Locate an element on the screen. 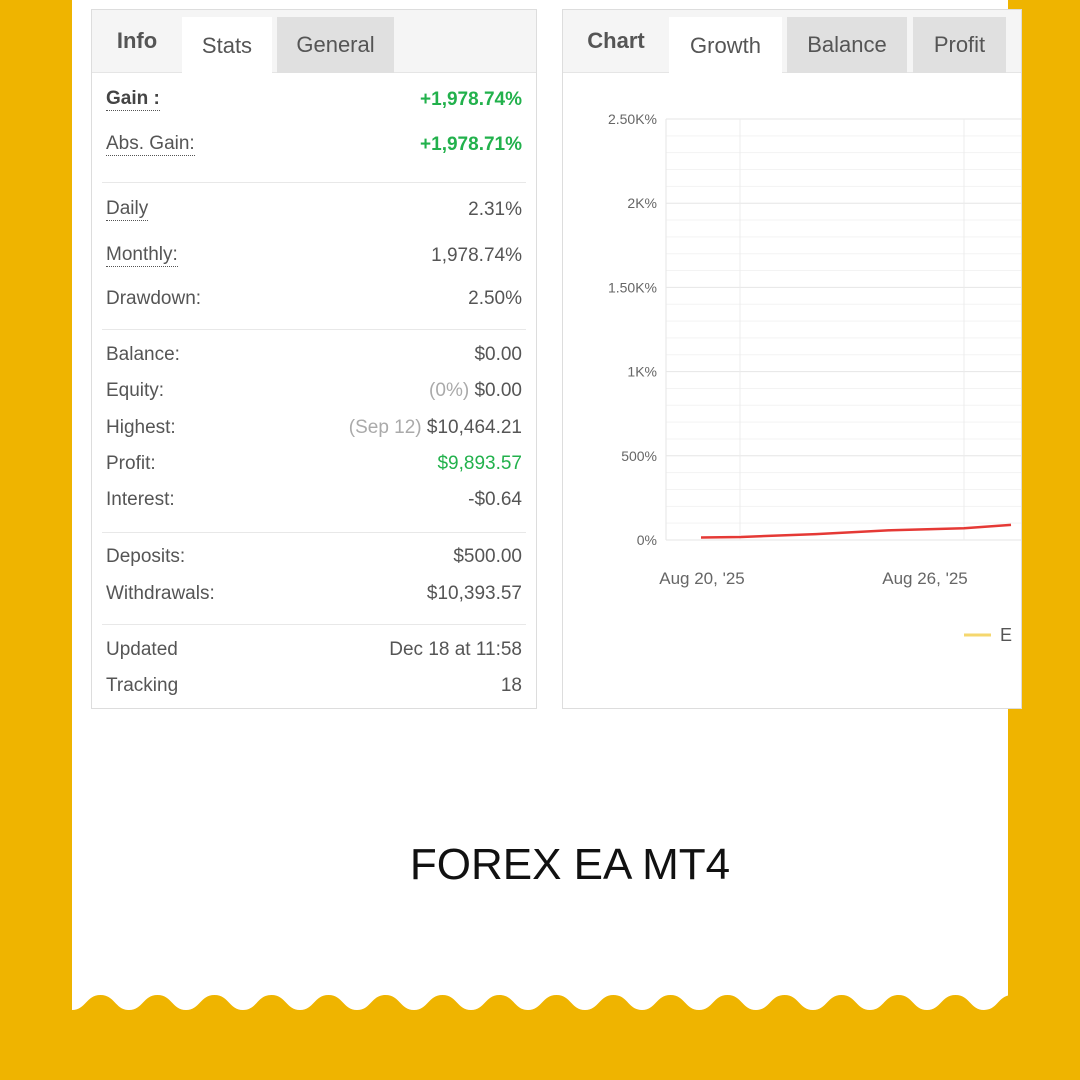 The image size is (1080, 1080). stat-row: Gain : +1,978.74% is located at coordinates (314, 100).